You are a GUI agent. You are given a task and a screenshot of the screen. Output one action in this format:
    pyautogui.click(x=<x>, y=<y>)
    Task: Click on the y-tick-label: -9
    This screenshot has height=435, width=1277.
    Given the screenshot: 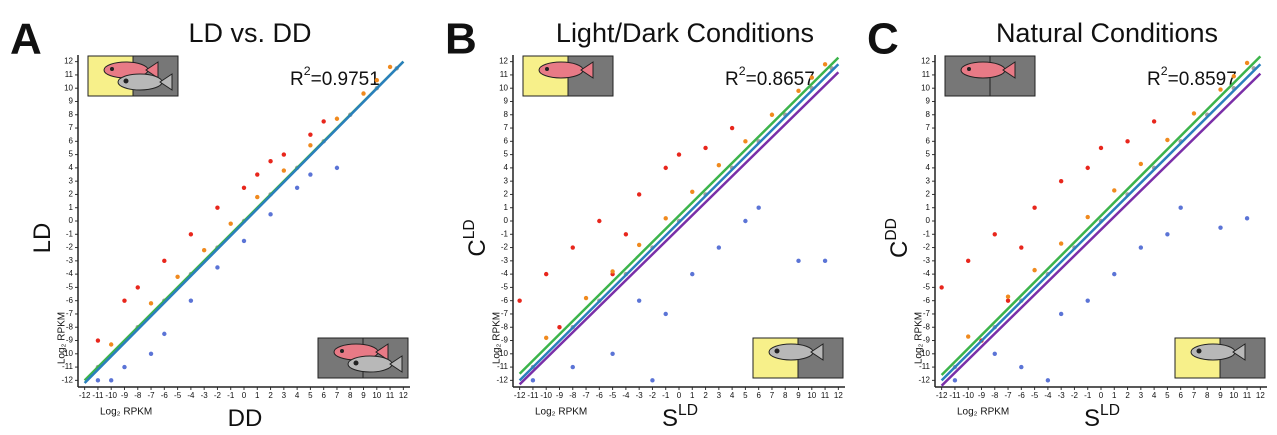 What is the action you would take?
    pyautogui.click(x=927, y=340)
    